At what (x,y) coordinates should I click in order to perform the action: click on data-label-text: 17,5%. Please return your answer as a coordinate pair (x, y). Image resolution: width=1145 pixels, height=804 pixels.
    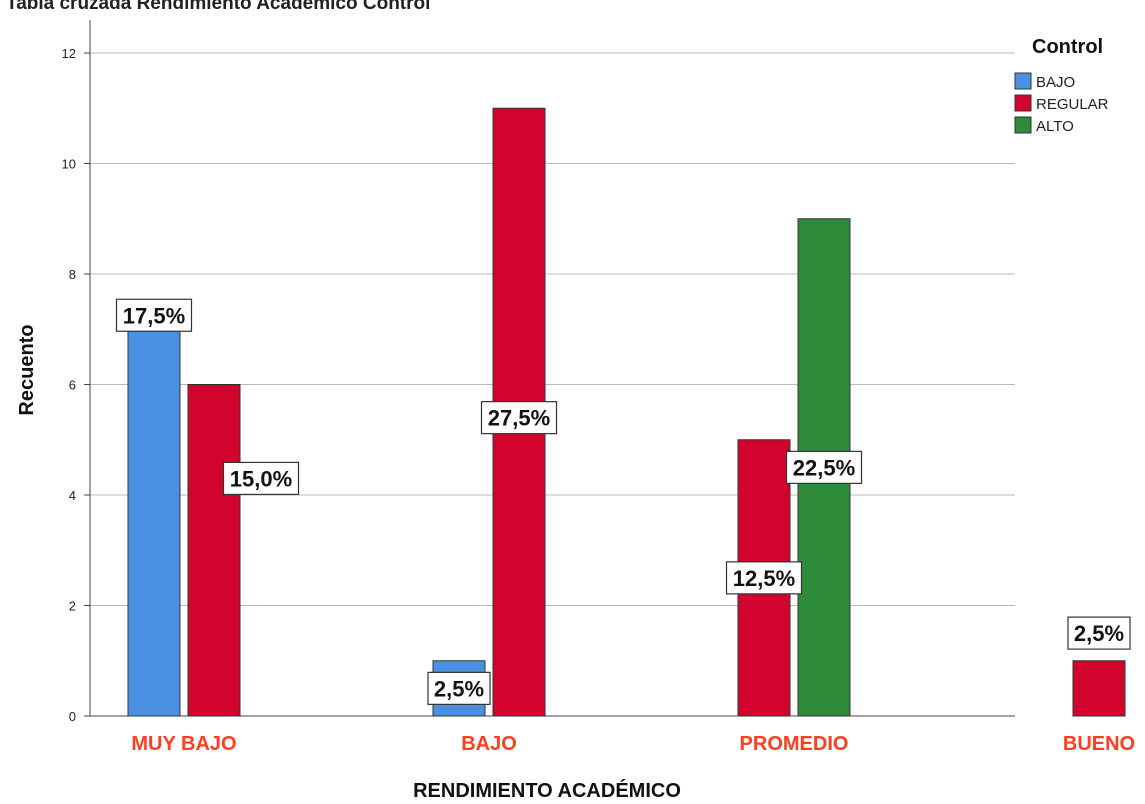
    Looking at the image, I should click on (154, 315).